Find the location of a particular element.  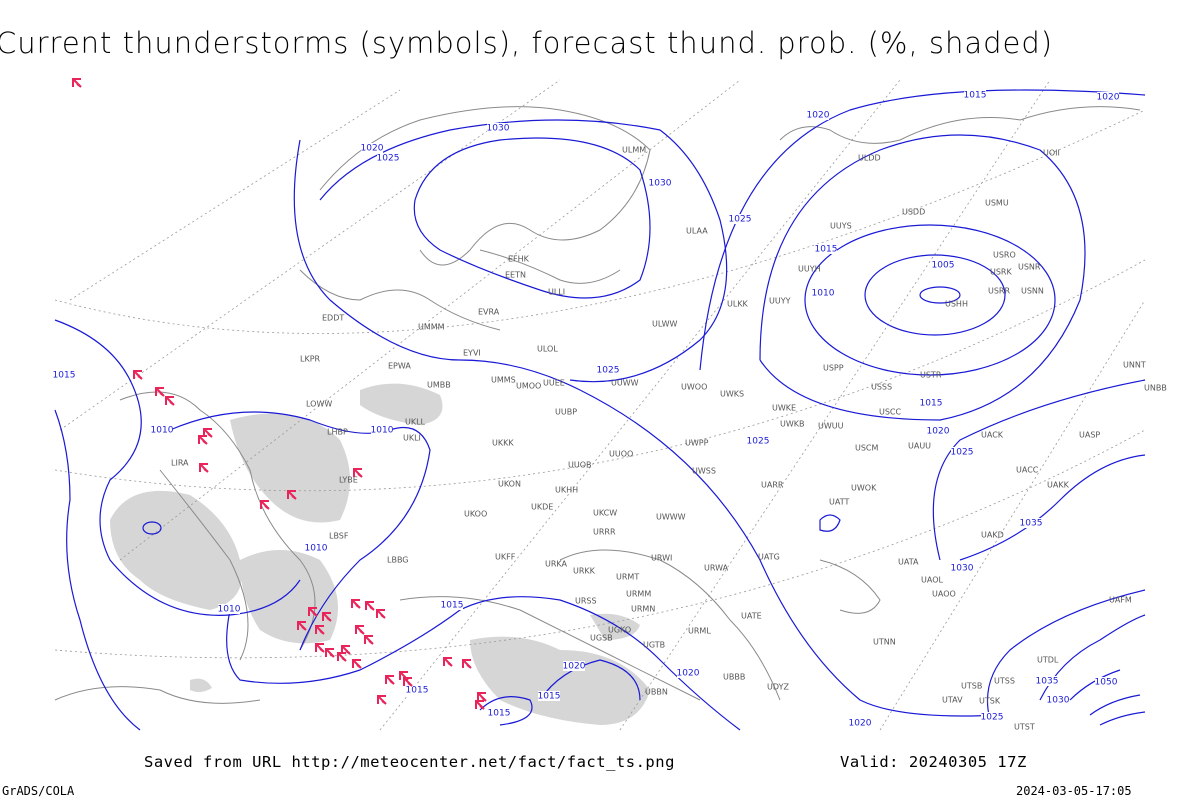

station-label: UKON is located at coordinates (509, 484).